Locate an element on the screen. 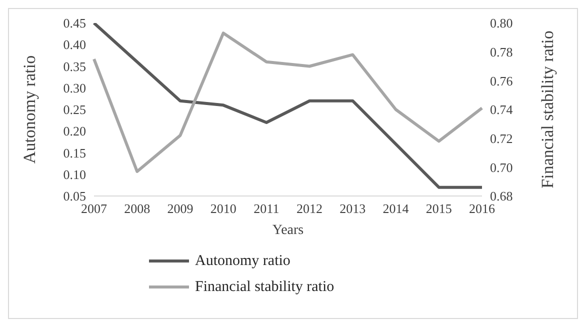  y-tick-label: 0.20 is located at coordinates (74, 131).